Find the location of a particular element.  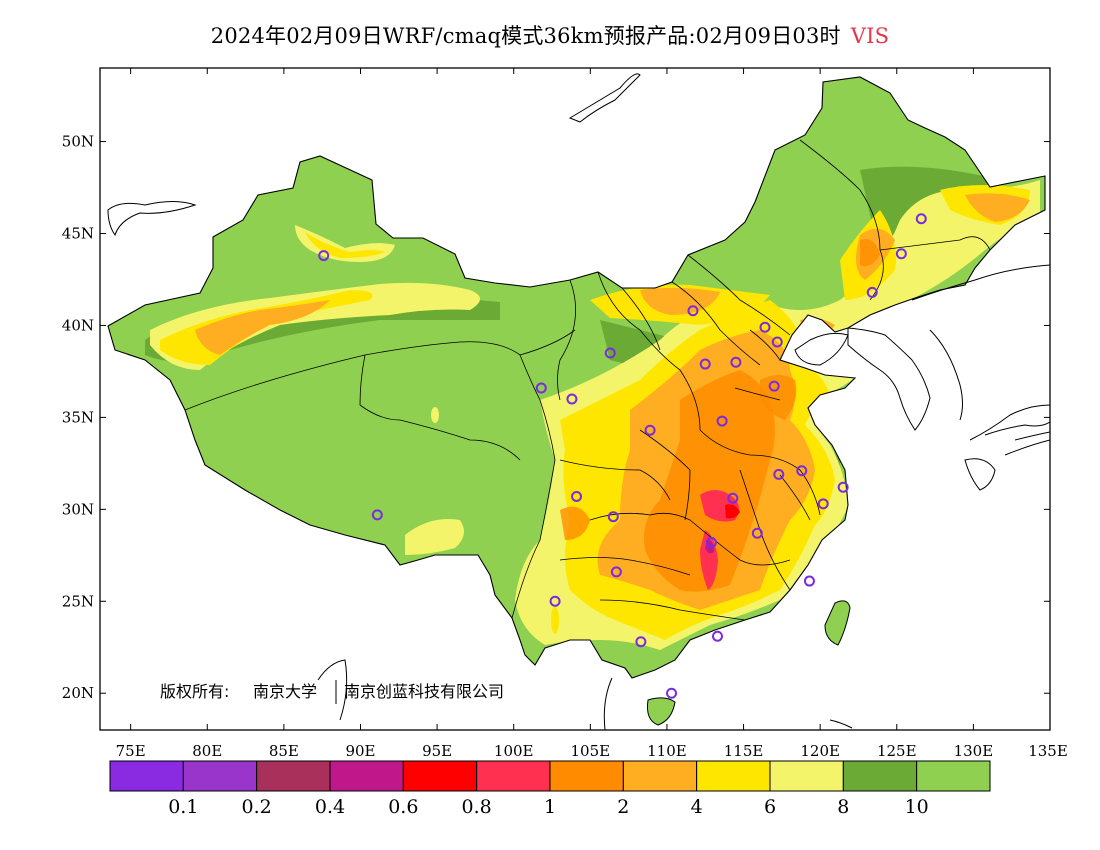

legend-label: 0.8 is located at coordinates (477, 807).